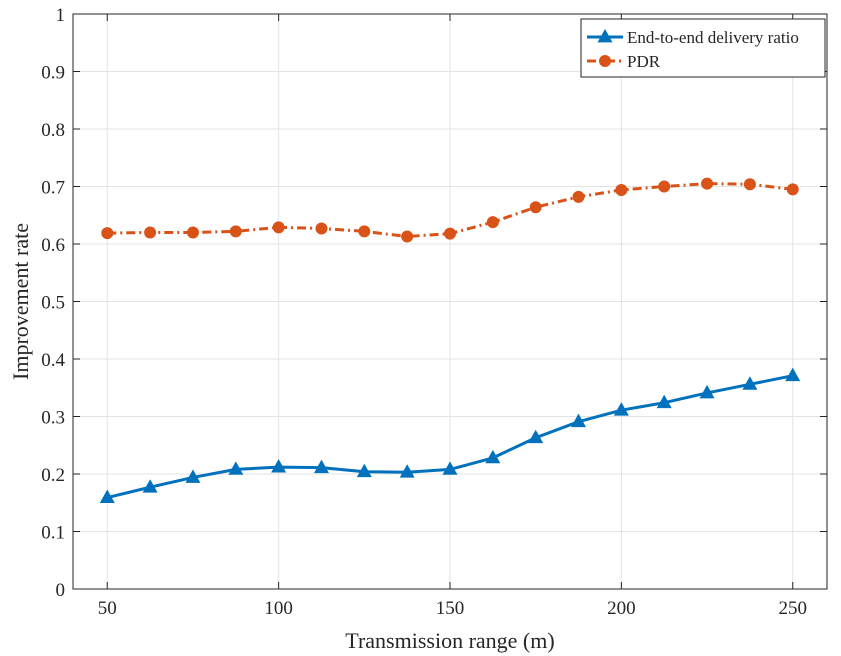 The height and width of the screenshot is (656, 841). Describe the element at coordinates (450, 608) in the screenshot. I see `x-tick-label: 150` at that location.